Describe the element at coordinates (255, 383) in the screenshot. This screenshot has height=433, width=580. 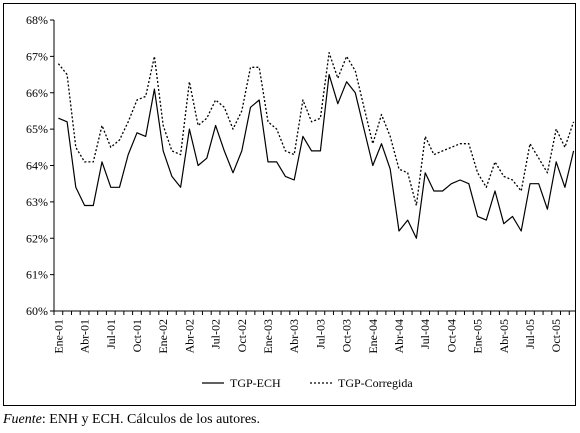
I see `legend-label: TGP-ECH` at that location.